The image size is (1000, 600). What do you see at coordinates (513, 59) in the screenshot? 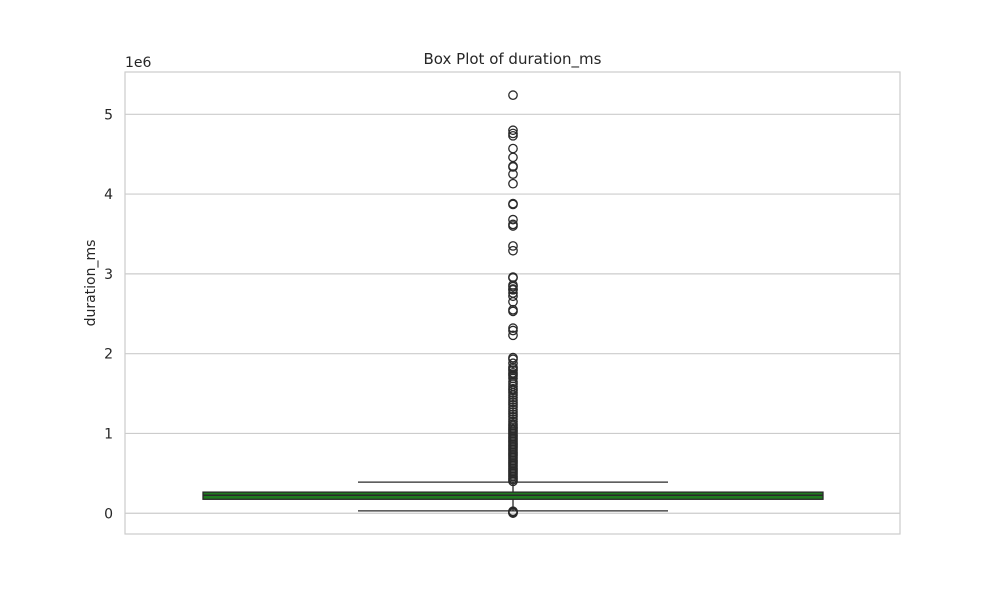
I see `chart-title: Box Plot of duration_ms` at bounding box center [513, 59].